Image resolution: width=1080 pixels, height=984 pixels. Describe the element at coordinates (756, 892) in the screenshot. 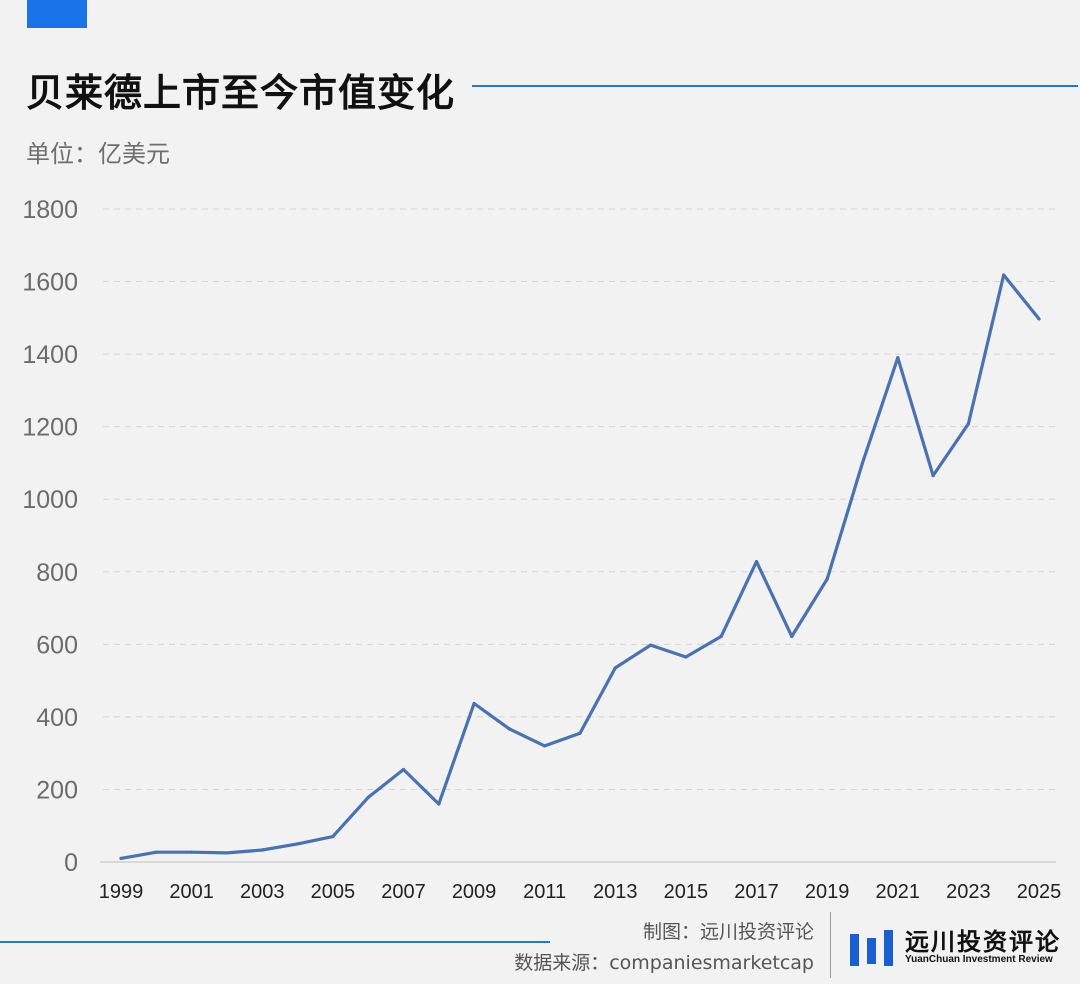

I see `x-tick-label: 2017` at that location.